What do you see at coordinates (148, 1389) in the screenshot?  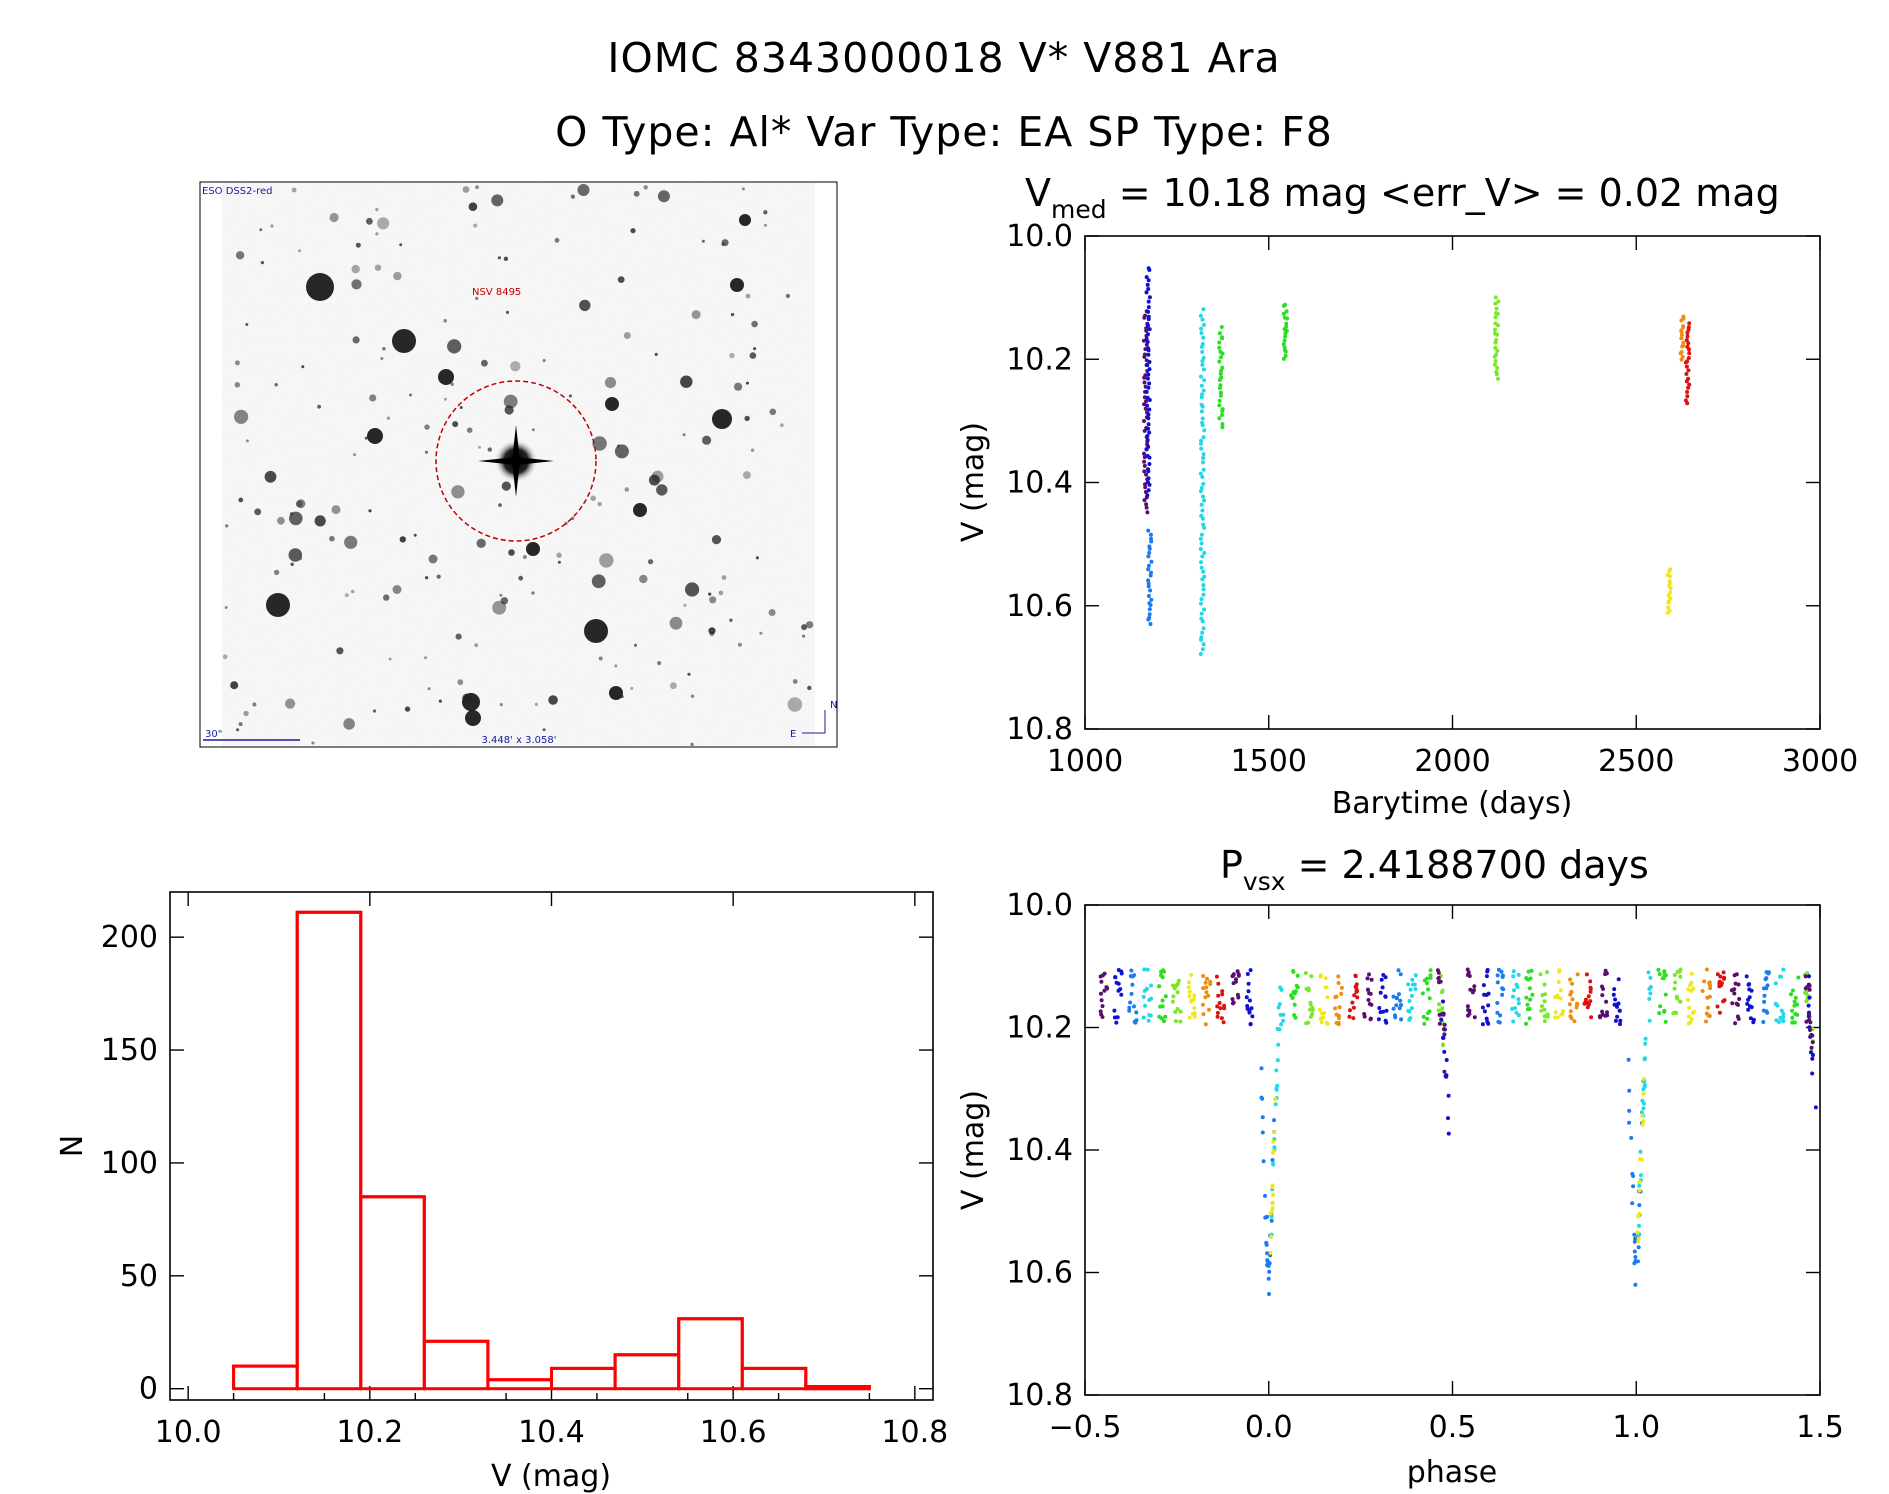 I see `histogram-ytick-label: 0` at bounding box center [148, 1389].